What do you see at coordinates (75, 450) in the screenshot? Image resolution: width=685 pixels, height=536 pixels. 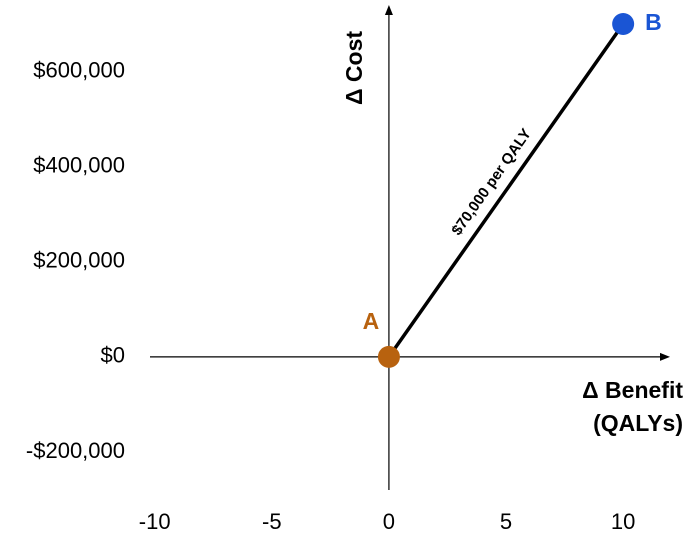 I see `y-tick-label: -$200,000` at bounding box center [75, 450].